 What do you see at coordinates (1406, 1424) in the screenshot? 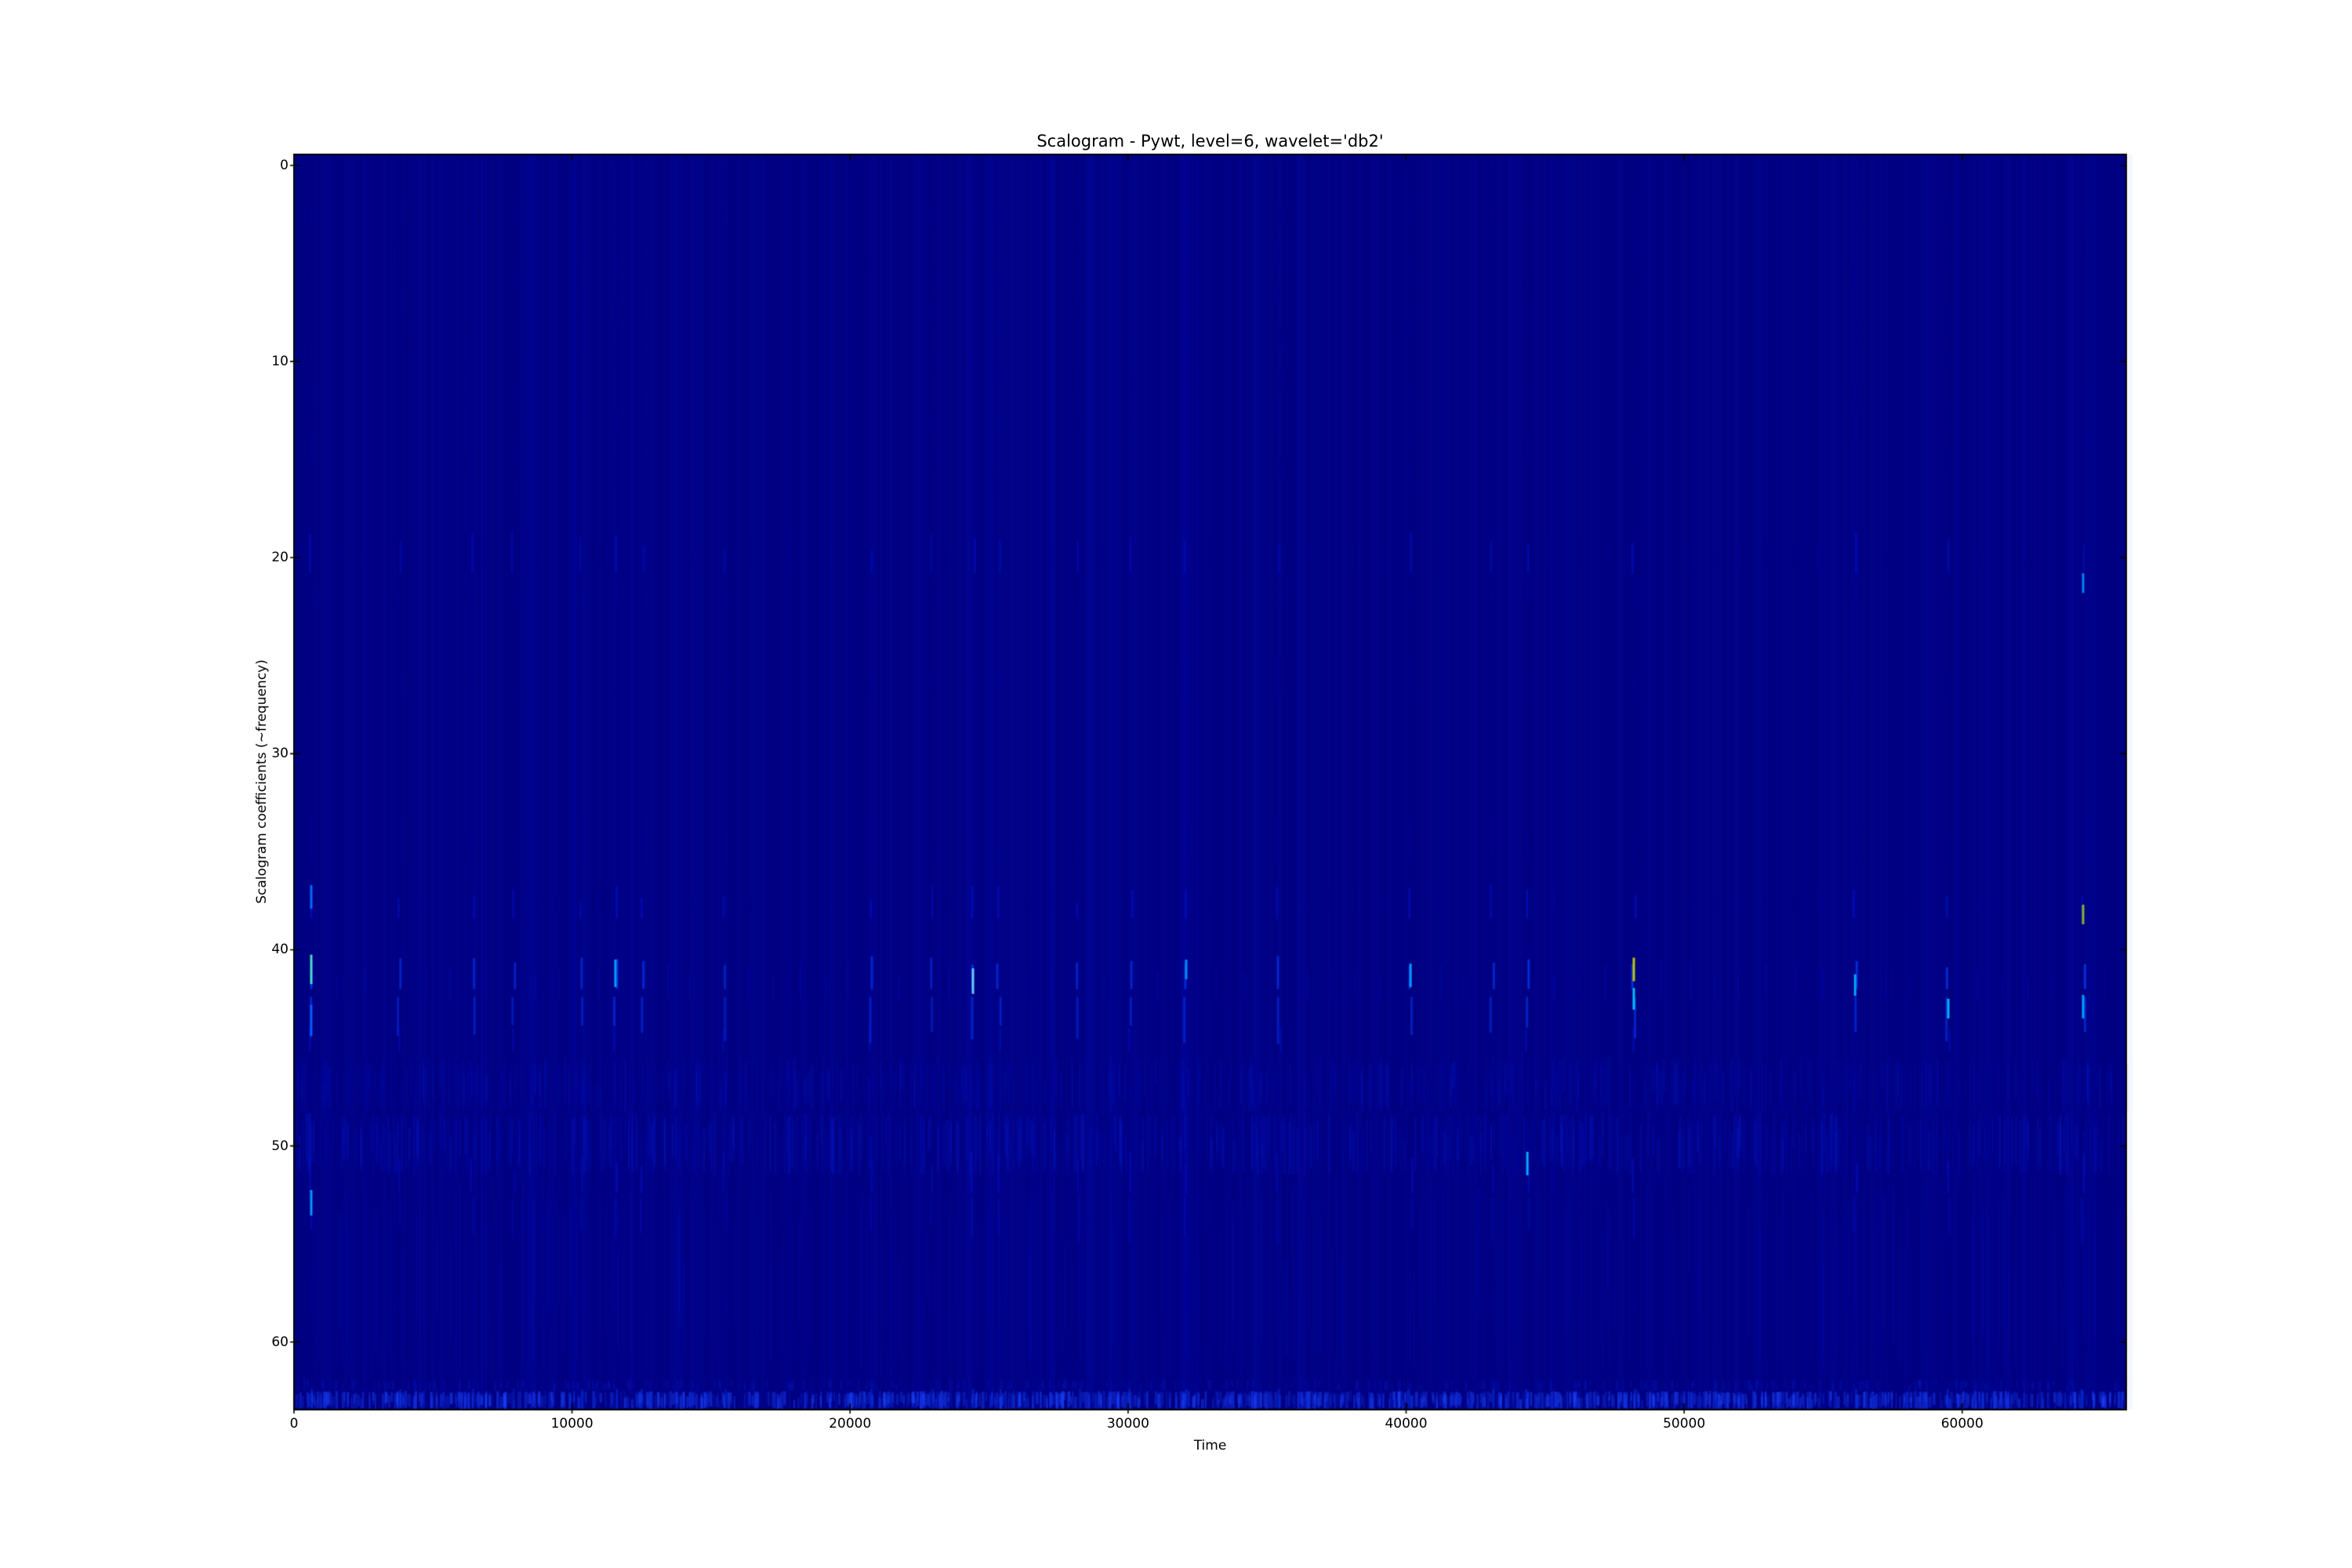
I see `x-tick-label: 40000` at bounding box center [1406, 1424].